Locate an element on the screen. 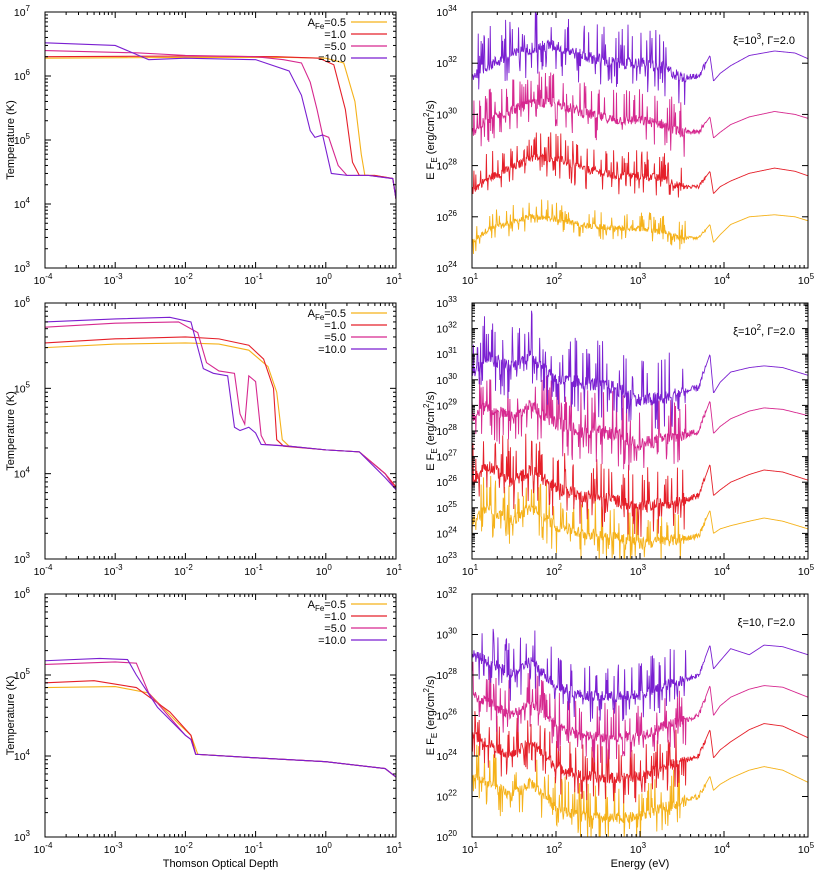  y-tick-label: 10²³ is located at coordinates (446, 558).